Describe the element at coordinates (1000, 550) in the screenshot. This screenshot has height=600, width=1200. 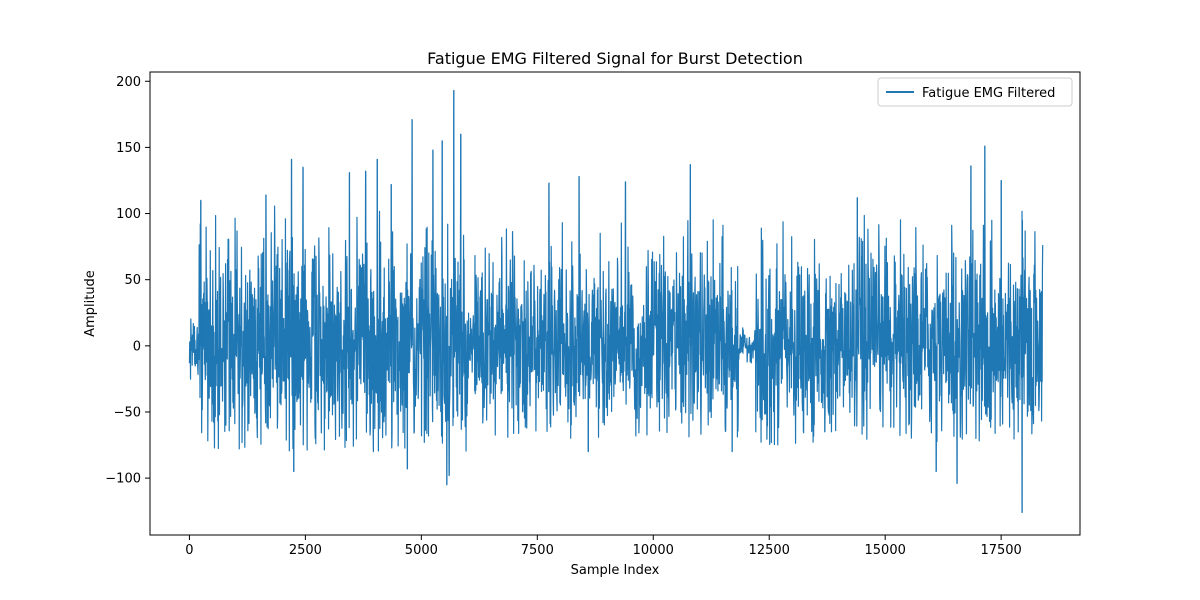
I see `x-tick-label: 17500` at that location.